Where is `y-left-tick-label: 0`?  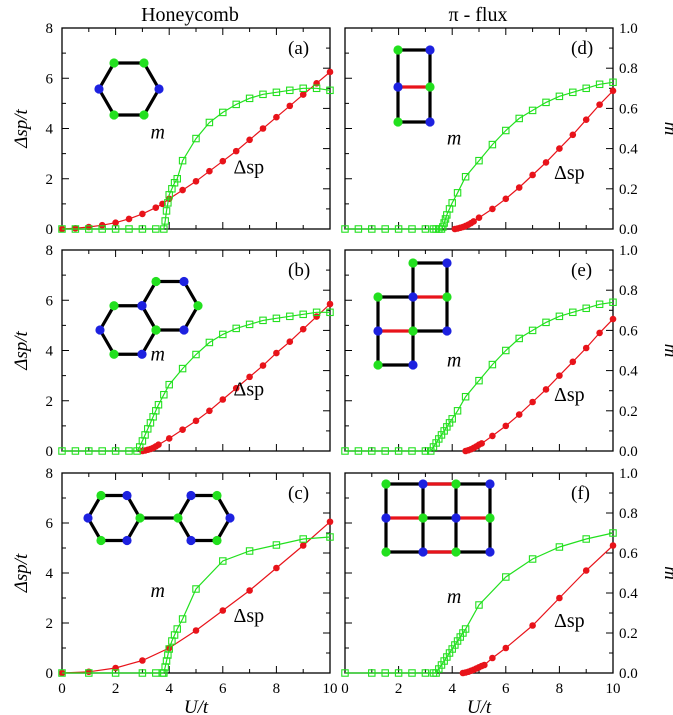
y-left-tick-label: 0 is located at coordinates (50, 230).